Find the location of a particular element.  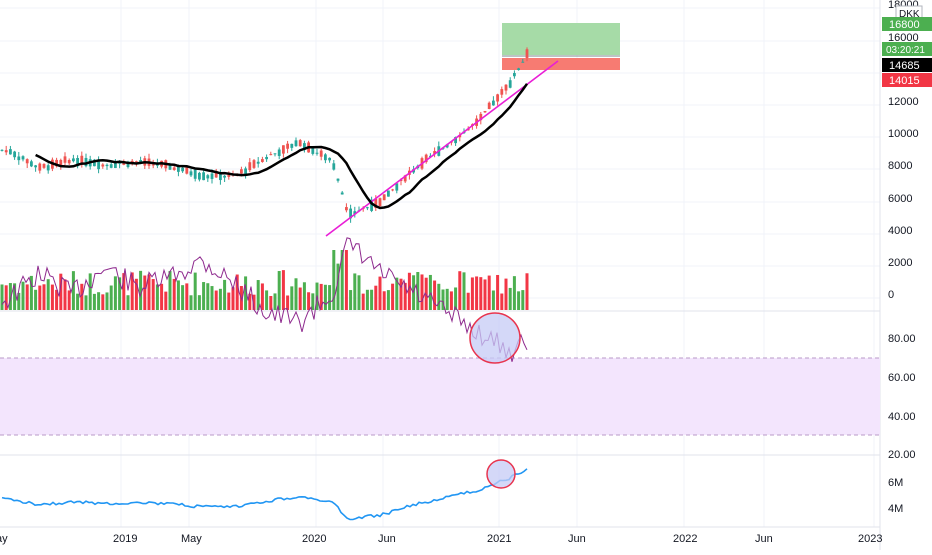

time-label: 2019 is located at coordinates (125, 539).